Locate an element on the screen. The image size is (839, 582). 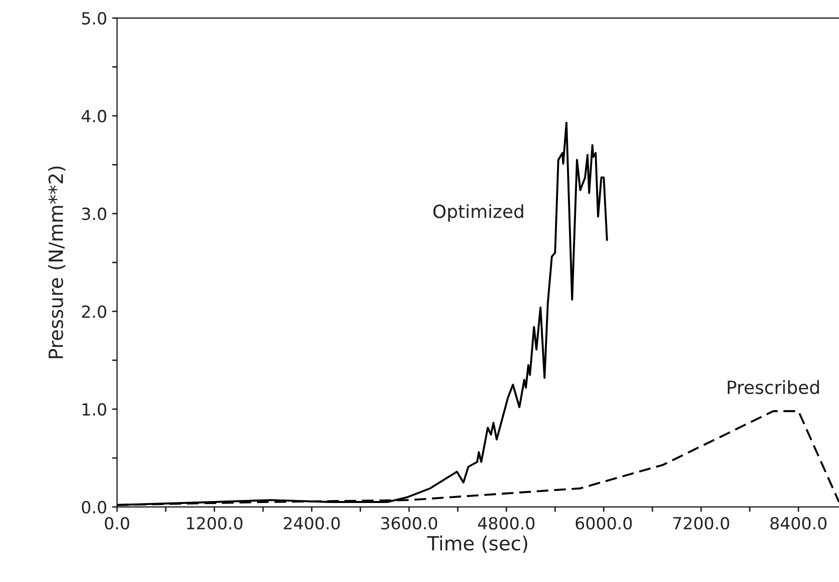
y-tick-label: 3.0 is located at coordinates (94, 214).